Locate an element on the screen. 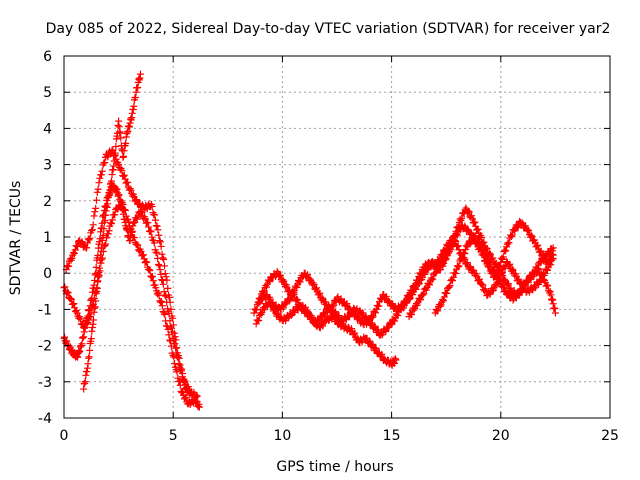 This screenshot has width=640, height=480. y-tick-label: 5 is located at coordinates (47, 93).